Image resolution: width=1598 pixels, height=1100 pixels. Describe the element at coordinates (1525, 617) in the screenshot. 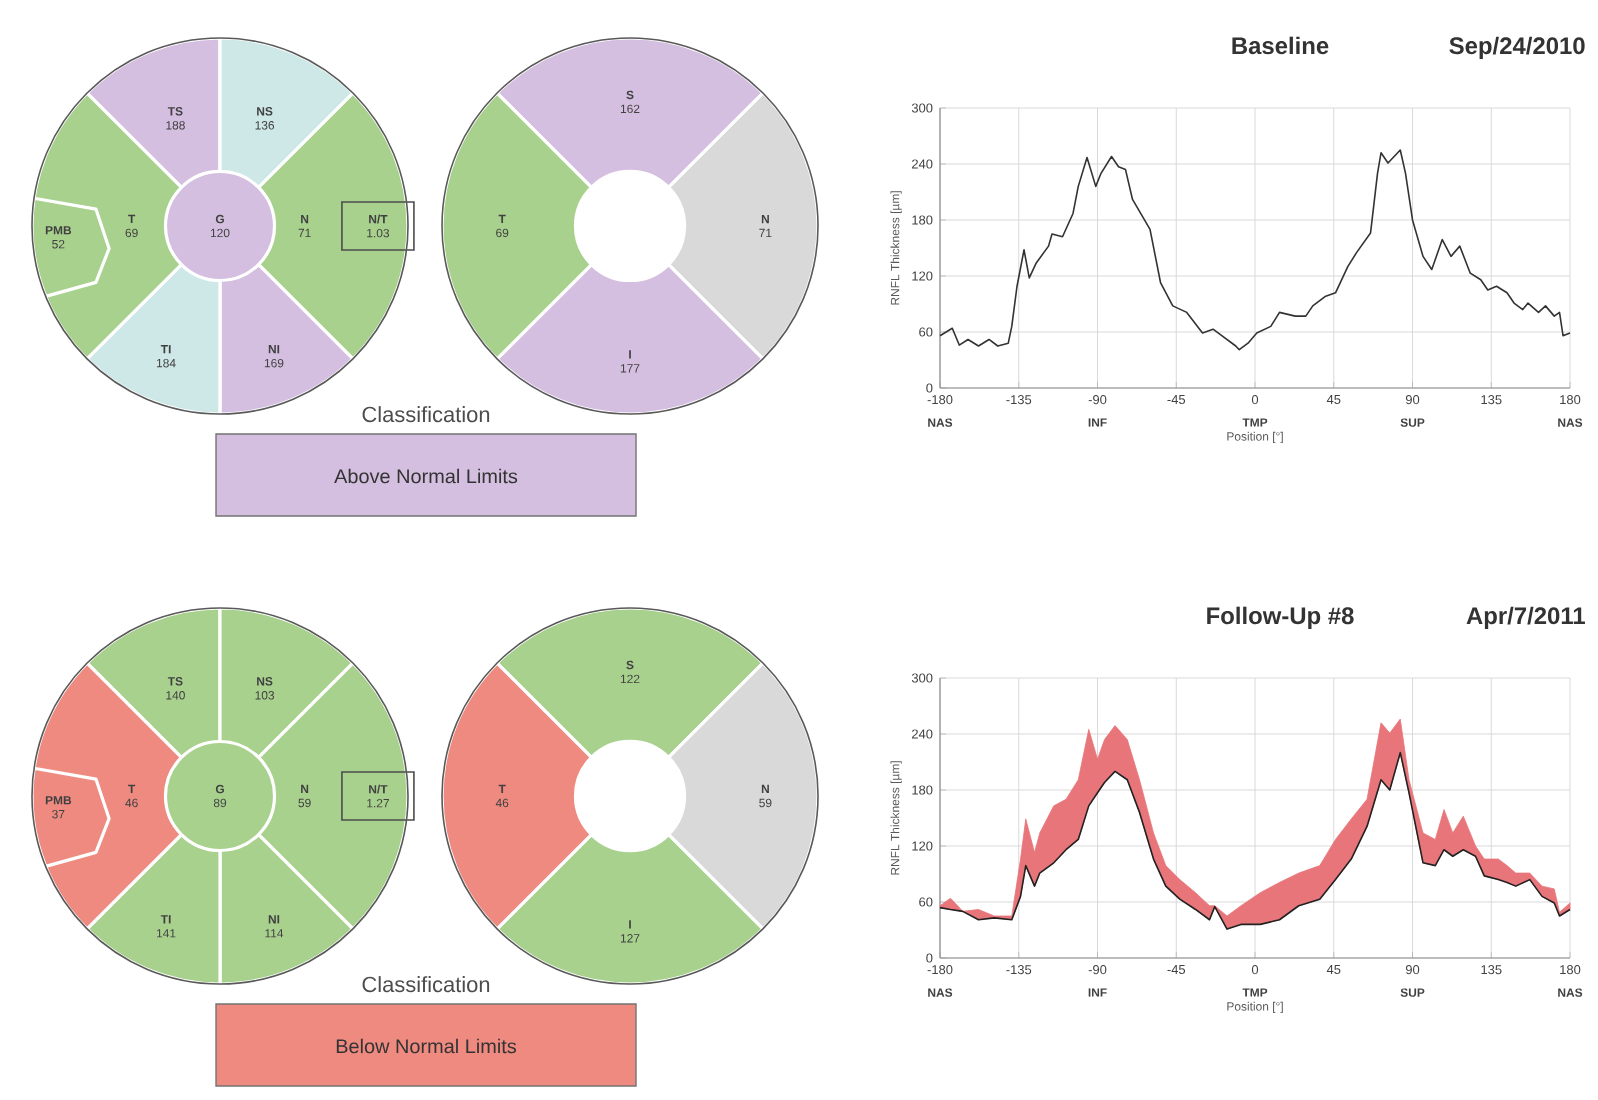

I see `chart-subtitle: Apr/7/2011` at that location.